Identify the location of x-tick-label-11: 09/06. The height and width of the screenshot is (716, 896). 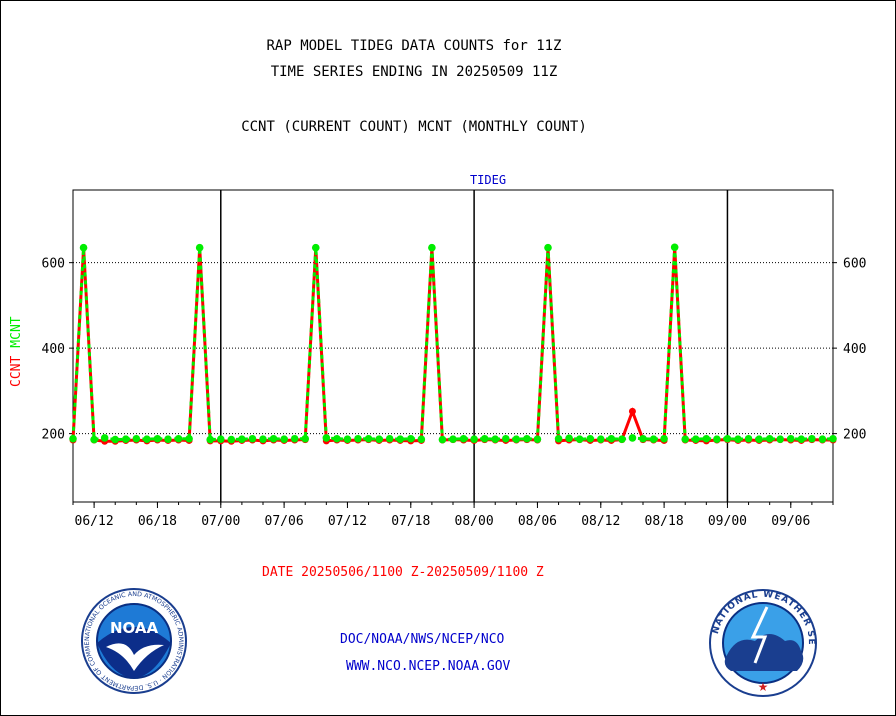
(790, 521).